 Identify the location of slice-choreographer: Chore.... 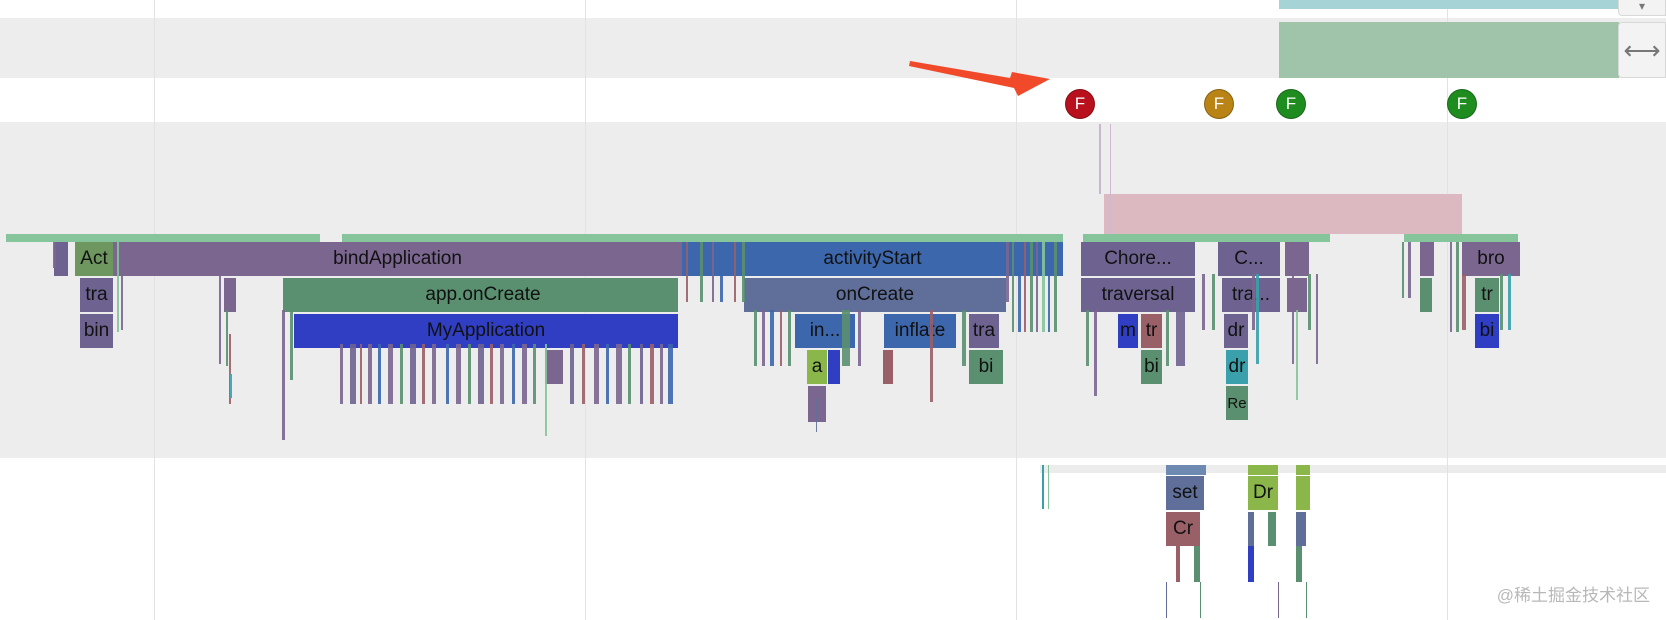
(1138, 259).